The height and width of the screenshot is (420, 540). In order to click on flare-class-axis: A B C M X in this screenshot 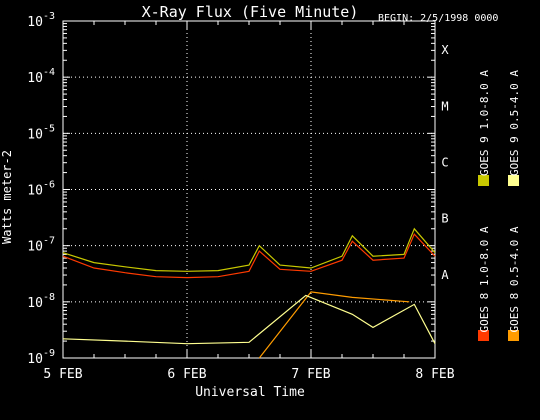, I will do `click(445, 162)`.